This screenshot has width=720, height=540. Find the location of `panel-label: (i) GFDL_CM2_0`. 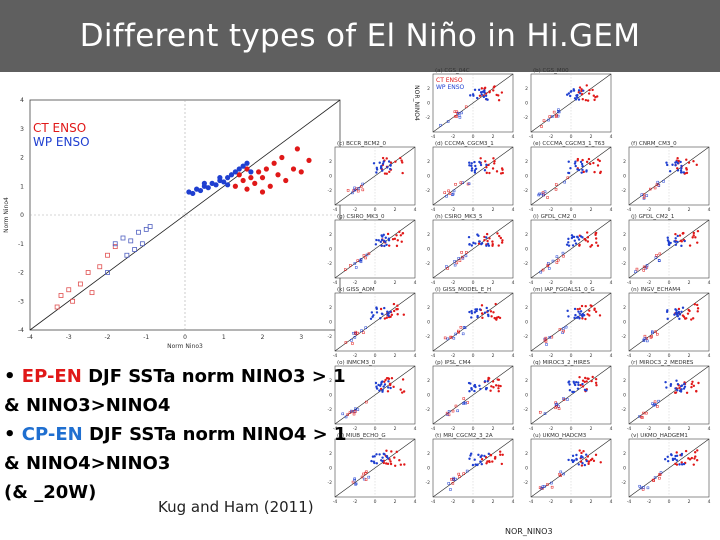

panel-label: (i) GFDL_CM2_0 is located at coordinates (555, 217).